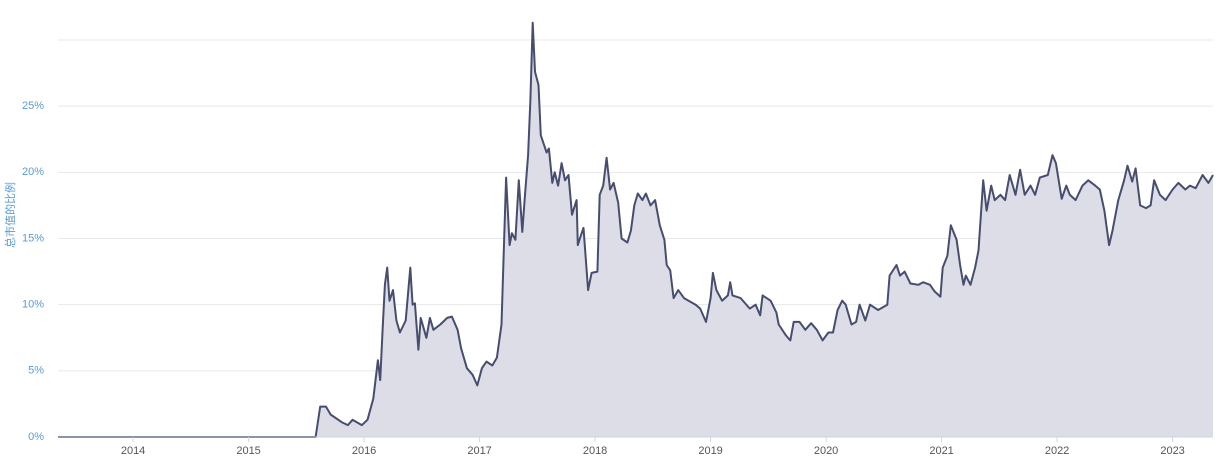 Image resolution: width=1224 pixels, height=464 pixels. Describe the element at coordinates (33, 238) in the screenshot. I see `y-tick-label: 15%` at that location.